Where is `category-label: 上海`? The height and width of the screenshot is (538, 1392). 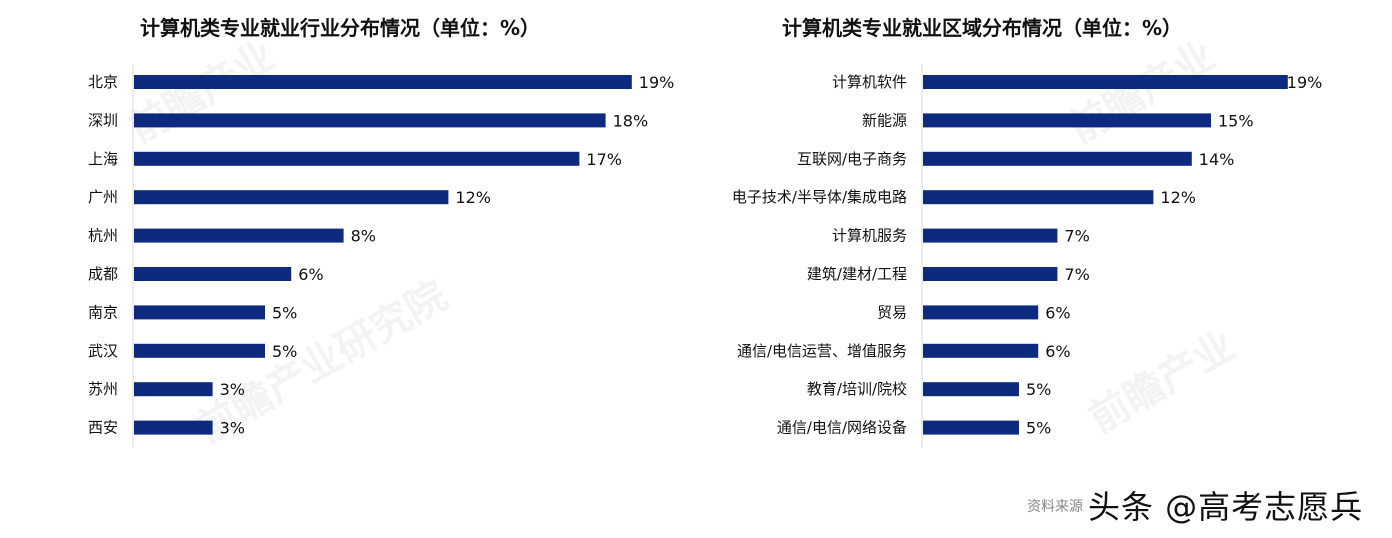
category-label: 上海 is located at coordinates (103, 159).